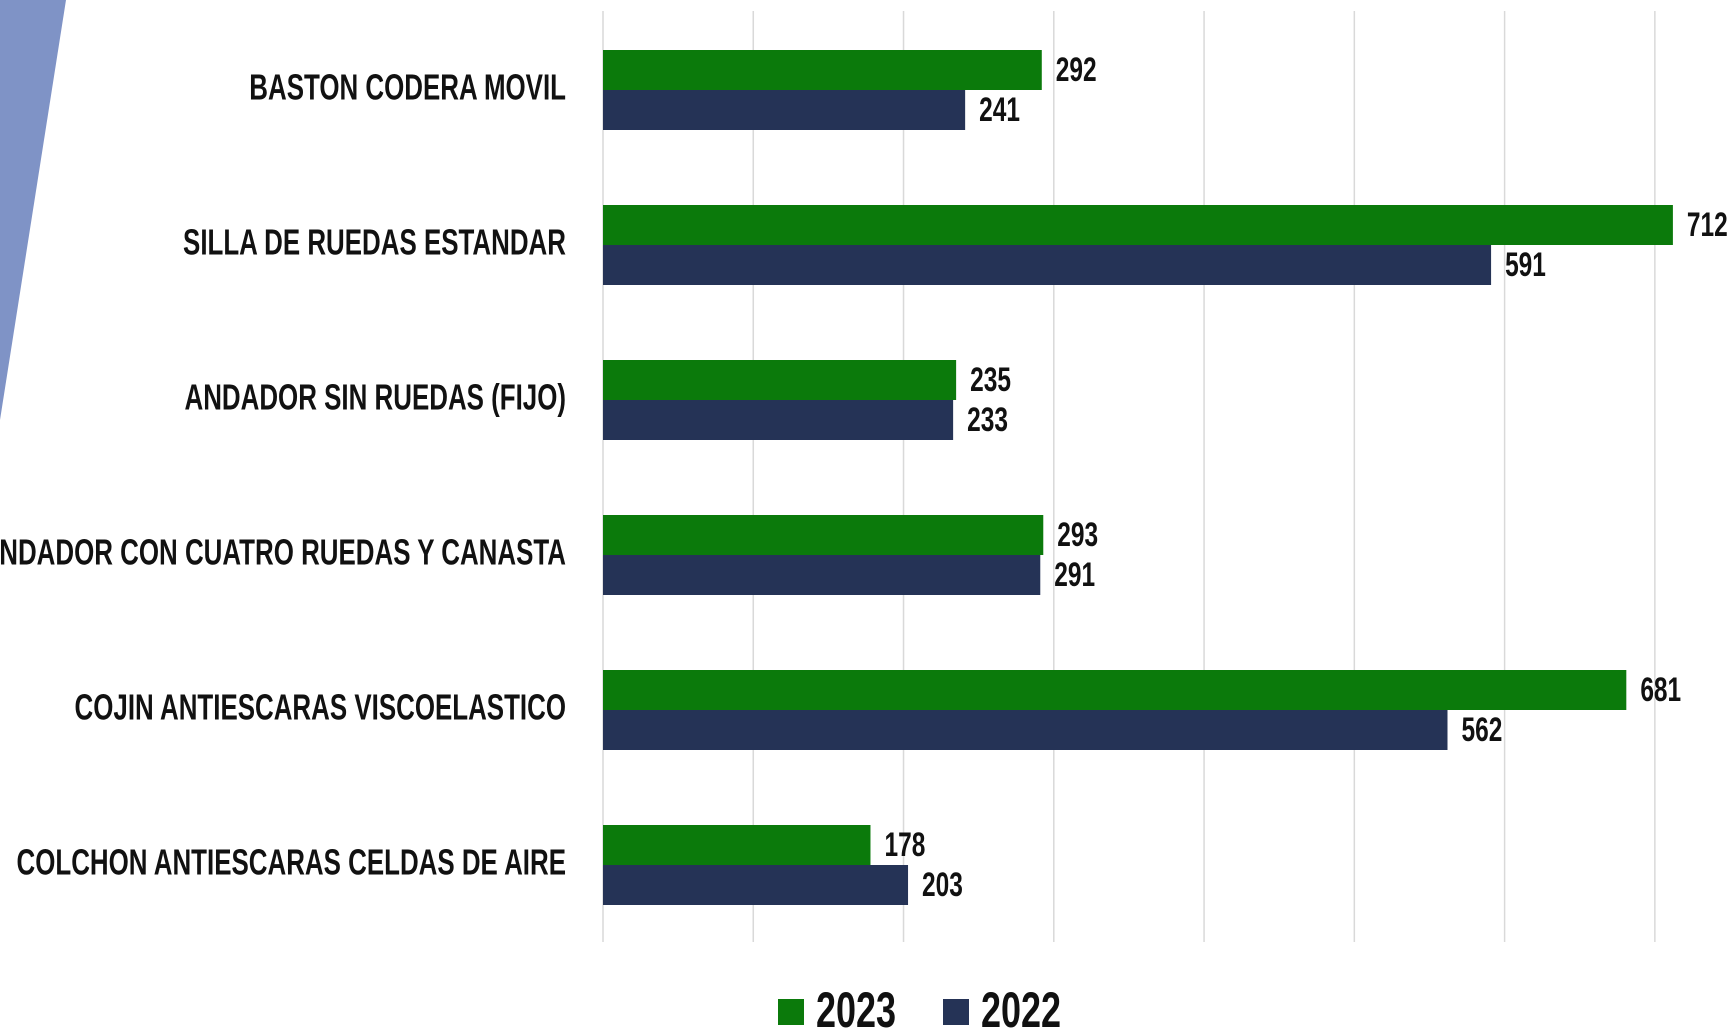  I want to click on value-label-group: 233, so click(987, 420).